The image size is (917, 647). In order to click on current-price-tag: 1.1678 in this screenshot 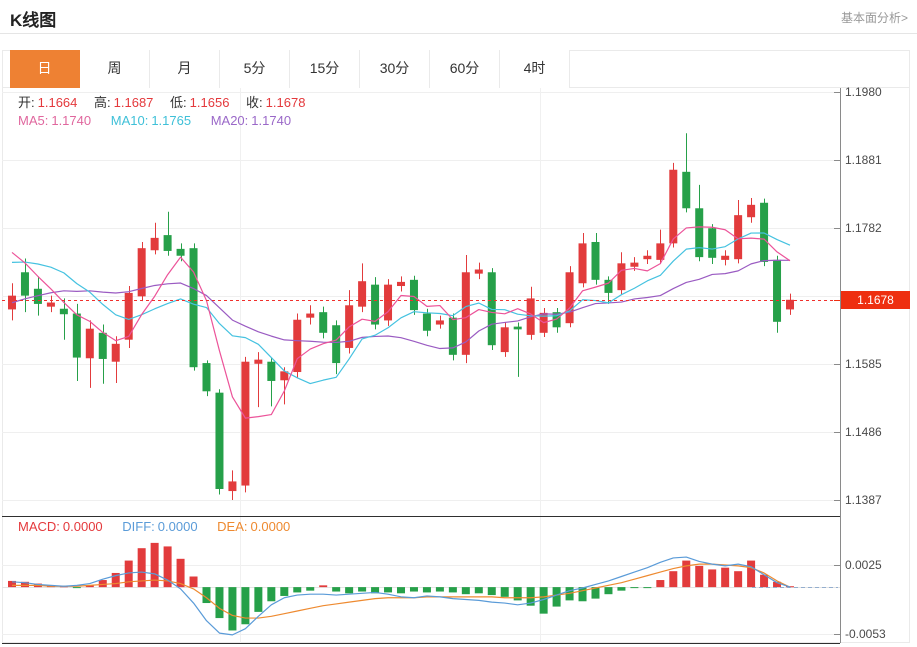, I will do `click(875, 300)`.